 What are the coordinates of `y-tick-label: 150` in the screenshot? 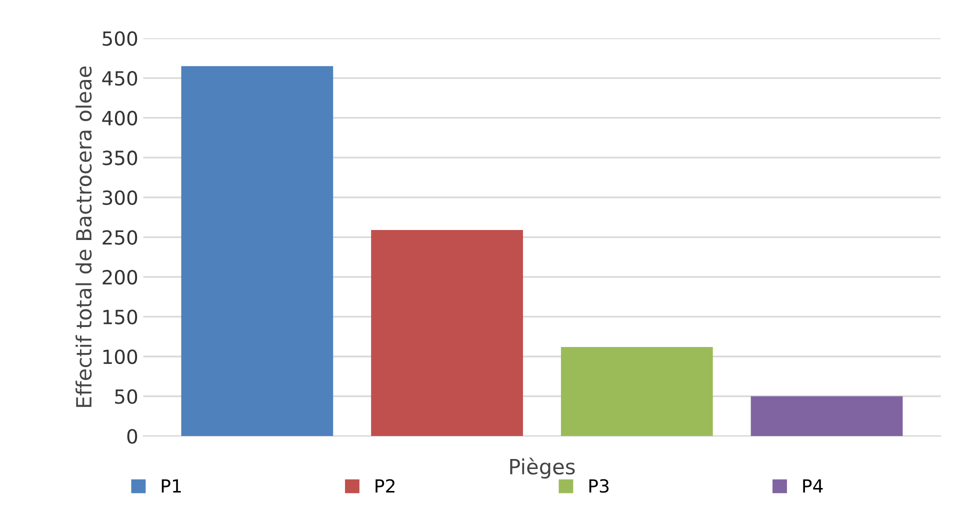 It's located at (120, 317).